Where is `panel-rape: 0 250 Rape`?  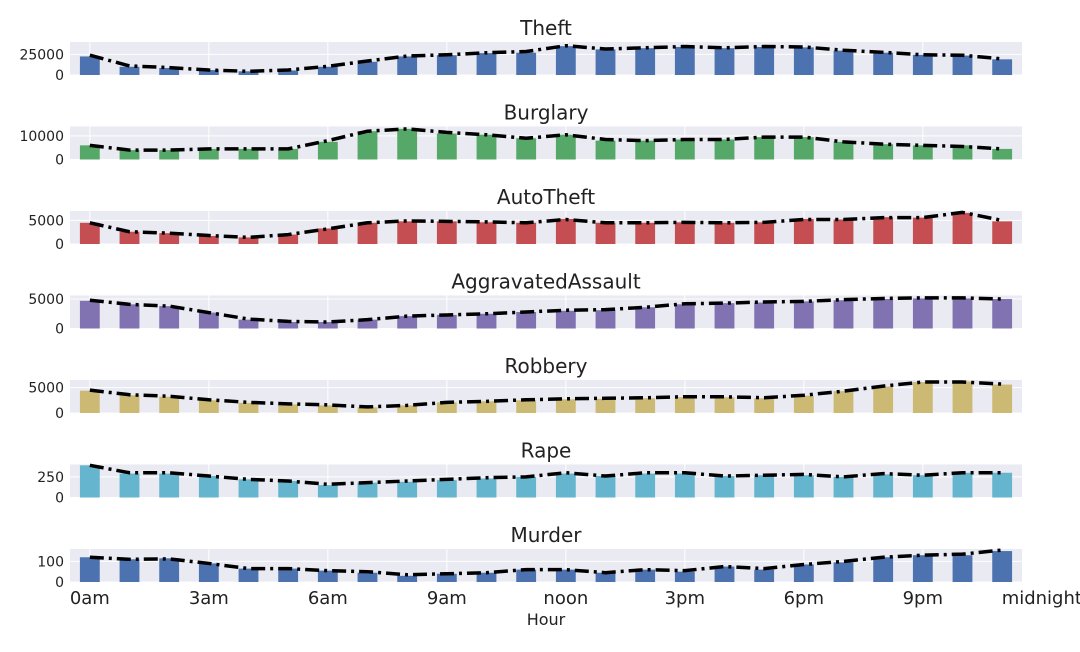
panel-rape: 0 250 Rape is located at coordinates (540, 473).